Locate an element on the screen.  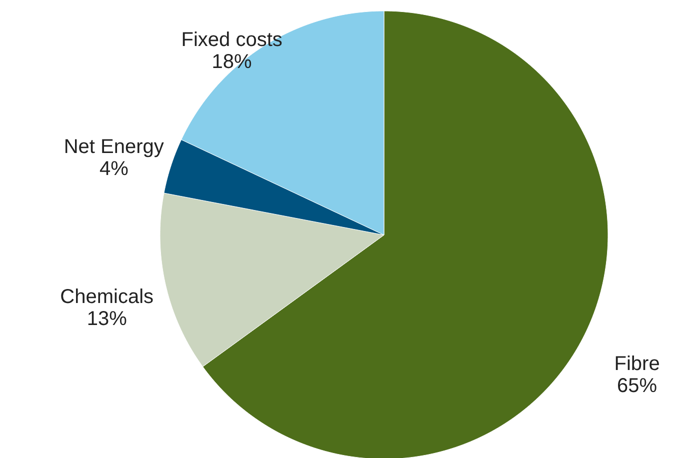
data-label: 65% is located at coordinates (637, 385).